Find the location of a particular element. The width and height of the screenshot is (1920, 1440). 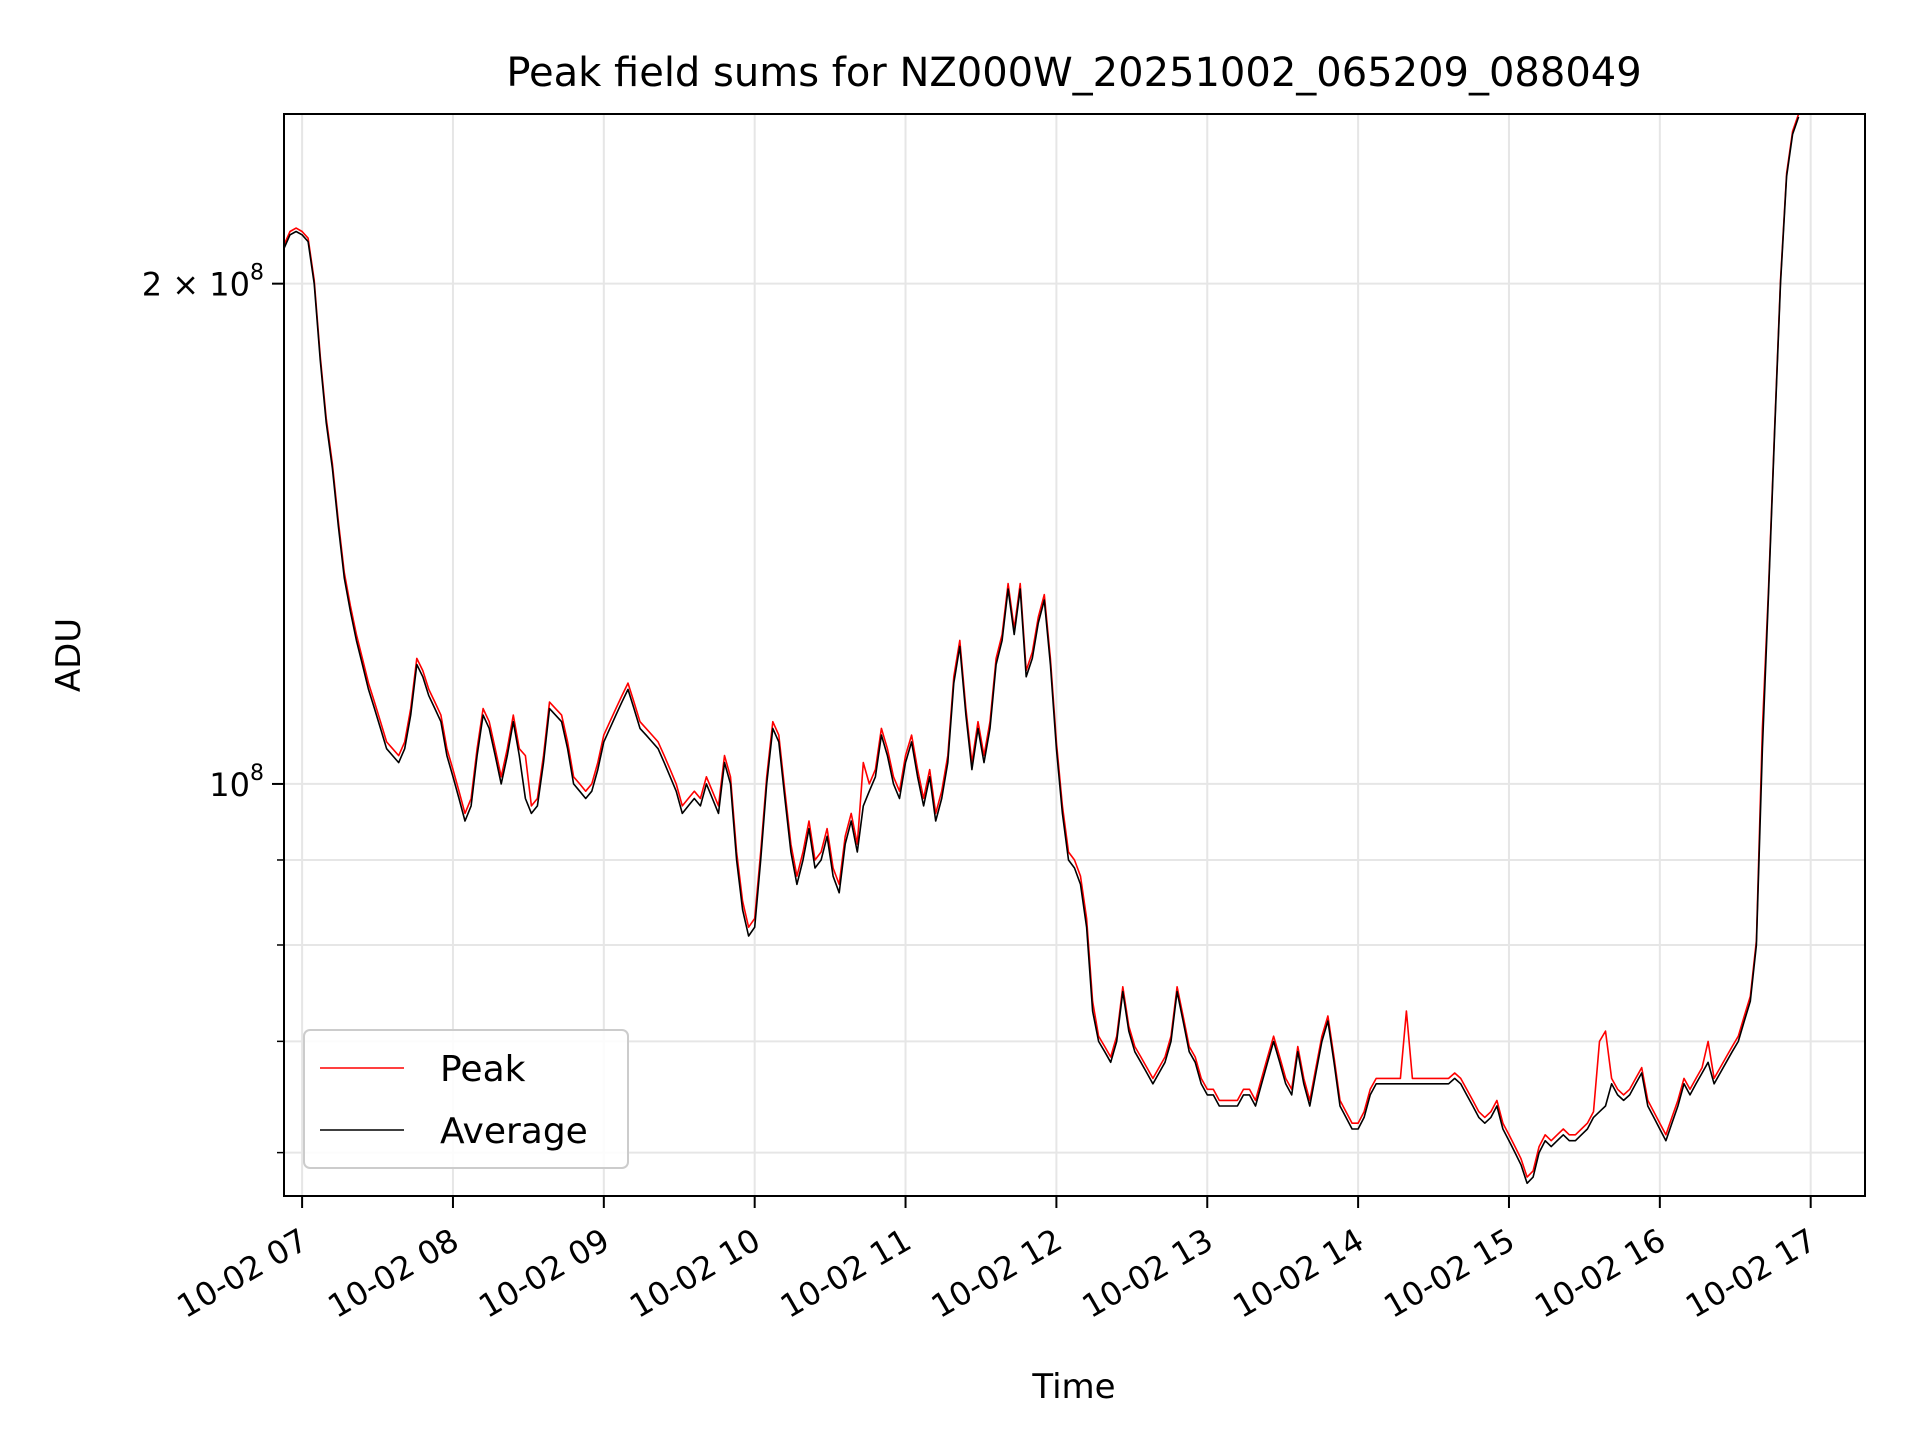

legend-box is located at coordinates (466, 1099).